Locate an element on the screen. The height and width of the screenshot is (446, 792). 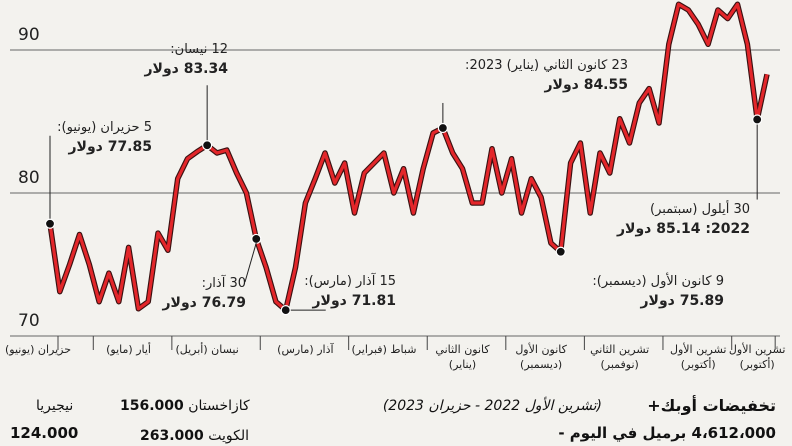
annotation-price: 84.55 دولار is located at coordinates (586, 85).